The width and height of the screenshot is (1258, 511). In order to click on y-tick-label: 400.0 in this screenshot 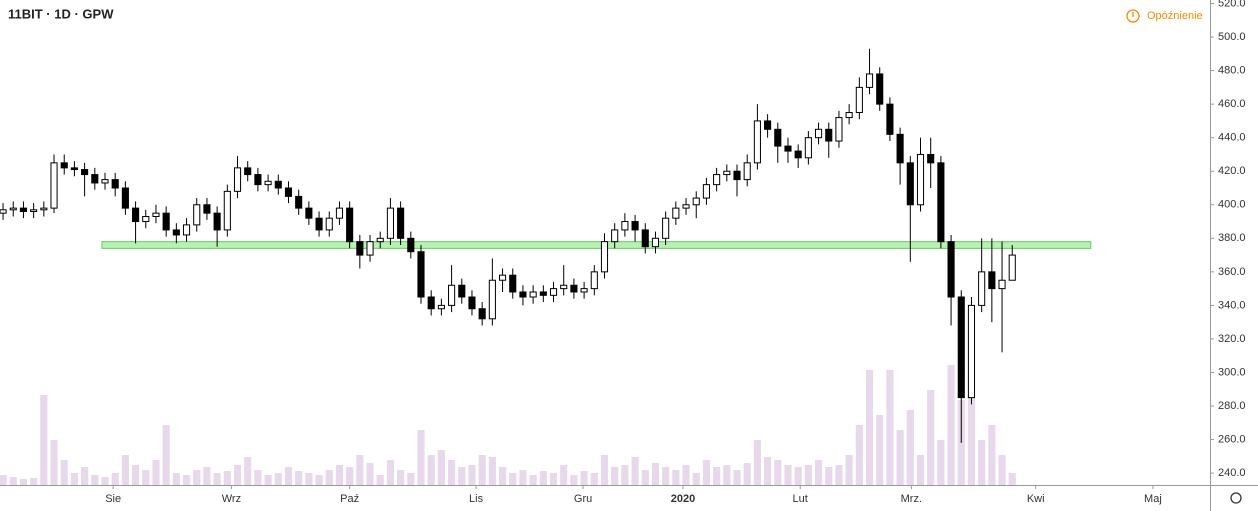, I will do `click(1232, 205)`.